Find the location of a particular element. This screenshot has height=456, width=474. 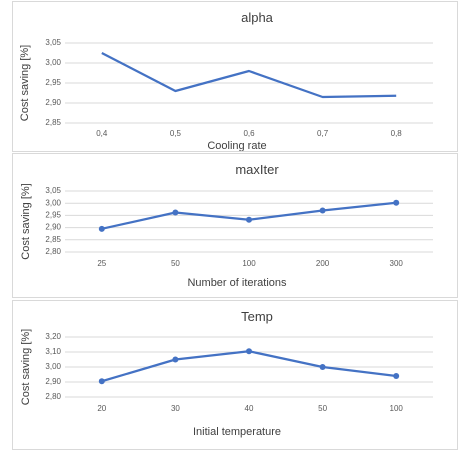

chart-title: Temp is located at coordinates (257, 316).